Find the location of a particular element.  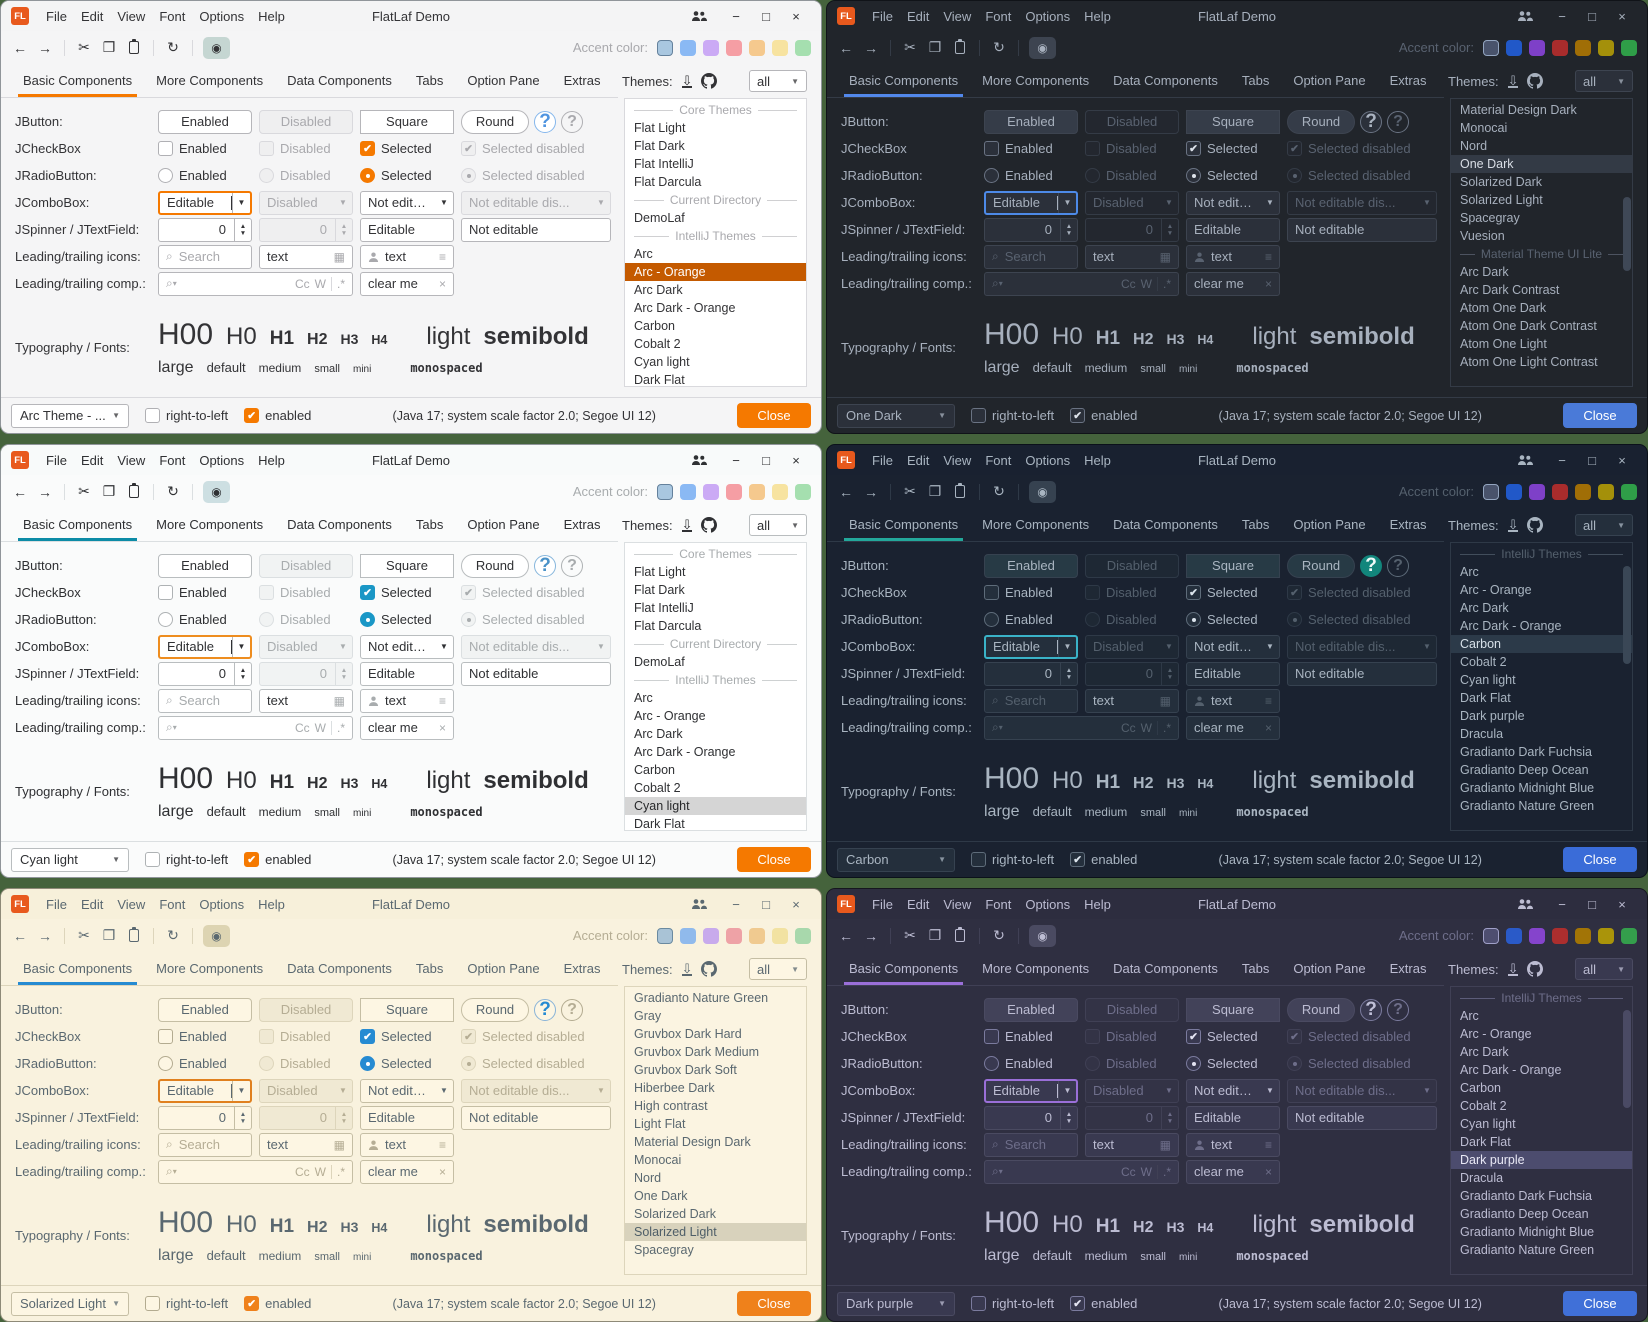

spinner-up-icon: ▲ is located at coordinates (1069, 226).